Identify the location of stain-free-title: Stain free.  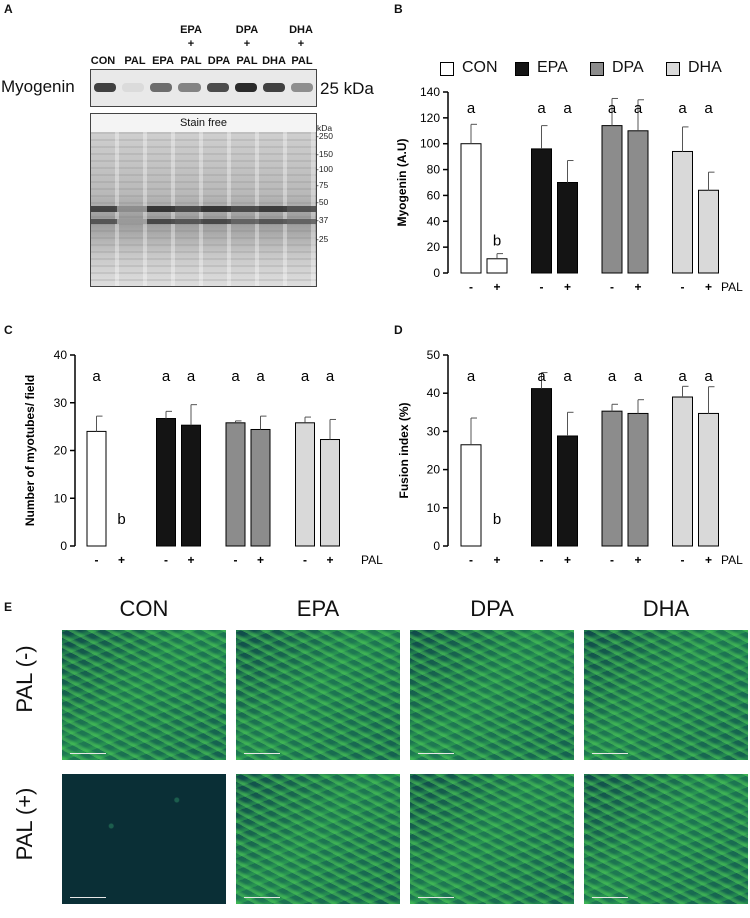
(203, 123).